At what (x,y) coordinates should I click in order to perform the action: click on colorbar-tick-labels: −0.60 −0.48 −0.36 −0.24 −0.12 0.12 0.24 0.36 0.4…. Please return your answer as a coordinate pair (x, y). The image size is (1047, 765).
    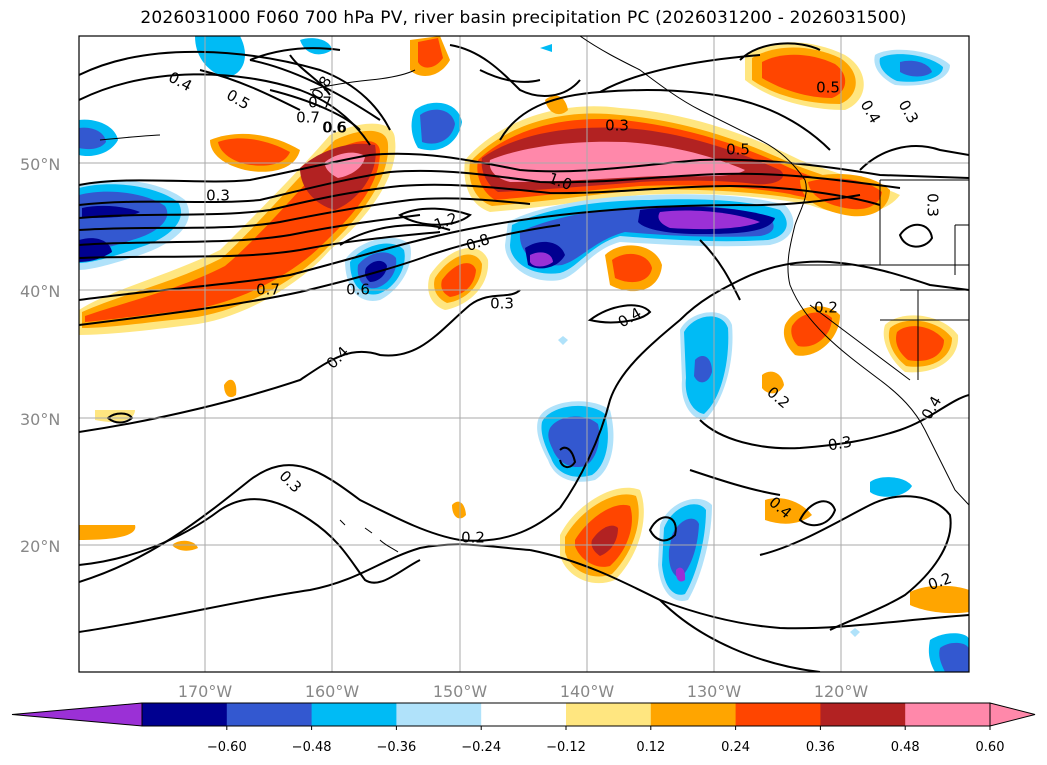
    Looking at the image, I should click on (606, 740).